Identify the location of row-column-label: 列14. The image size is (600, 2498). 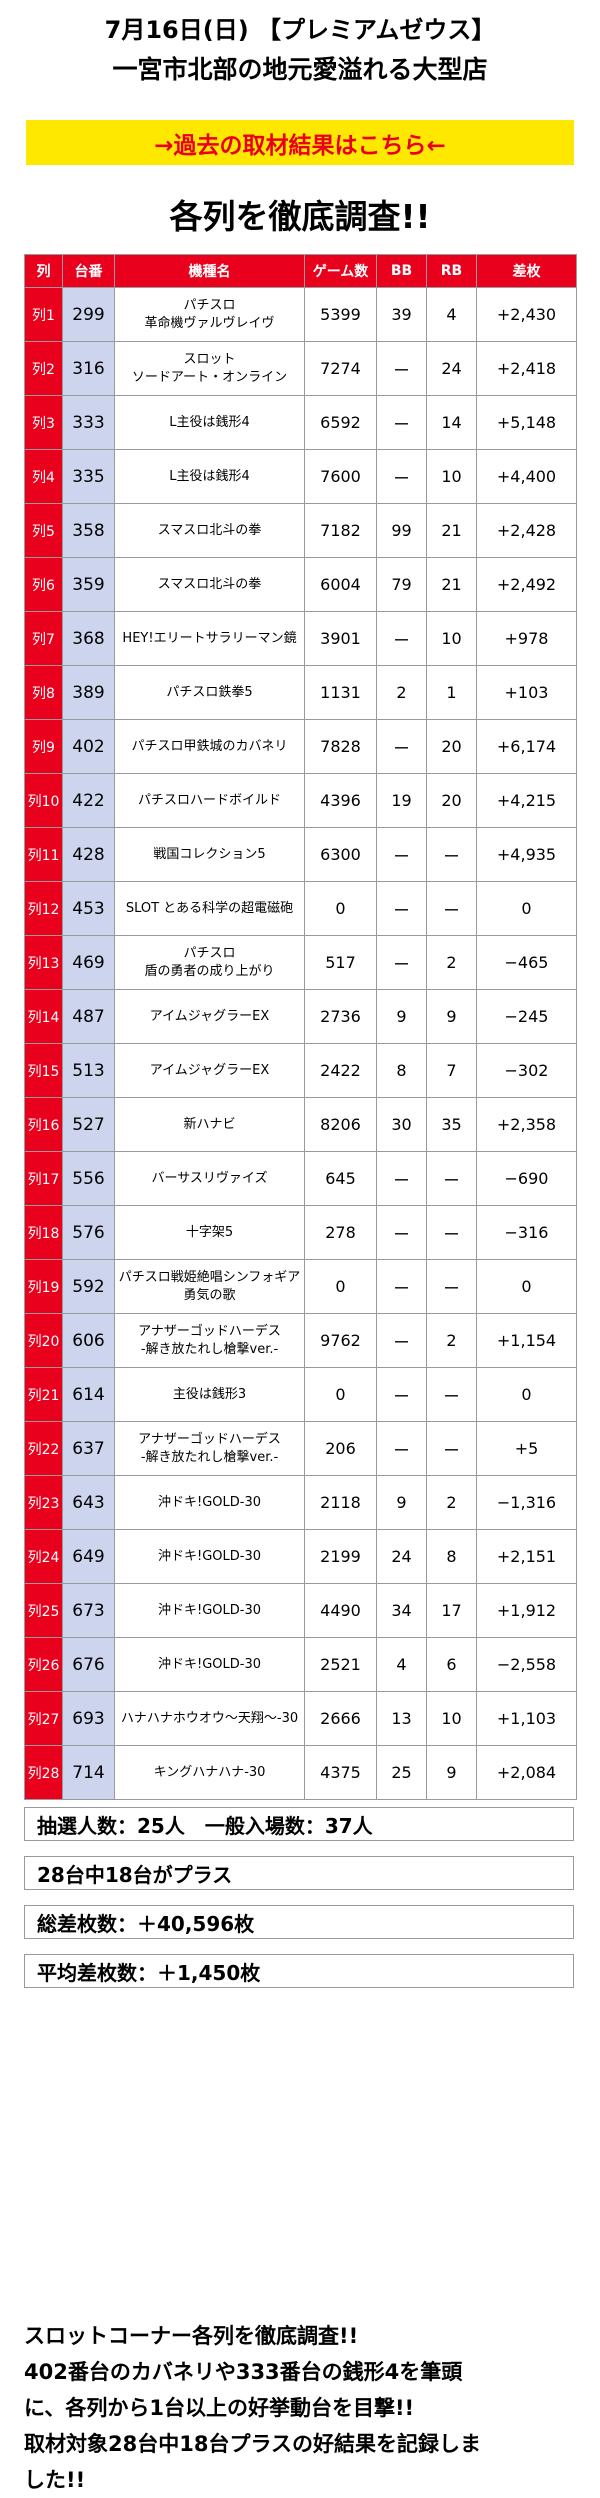
(43, 1016).